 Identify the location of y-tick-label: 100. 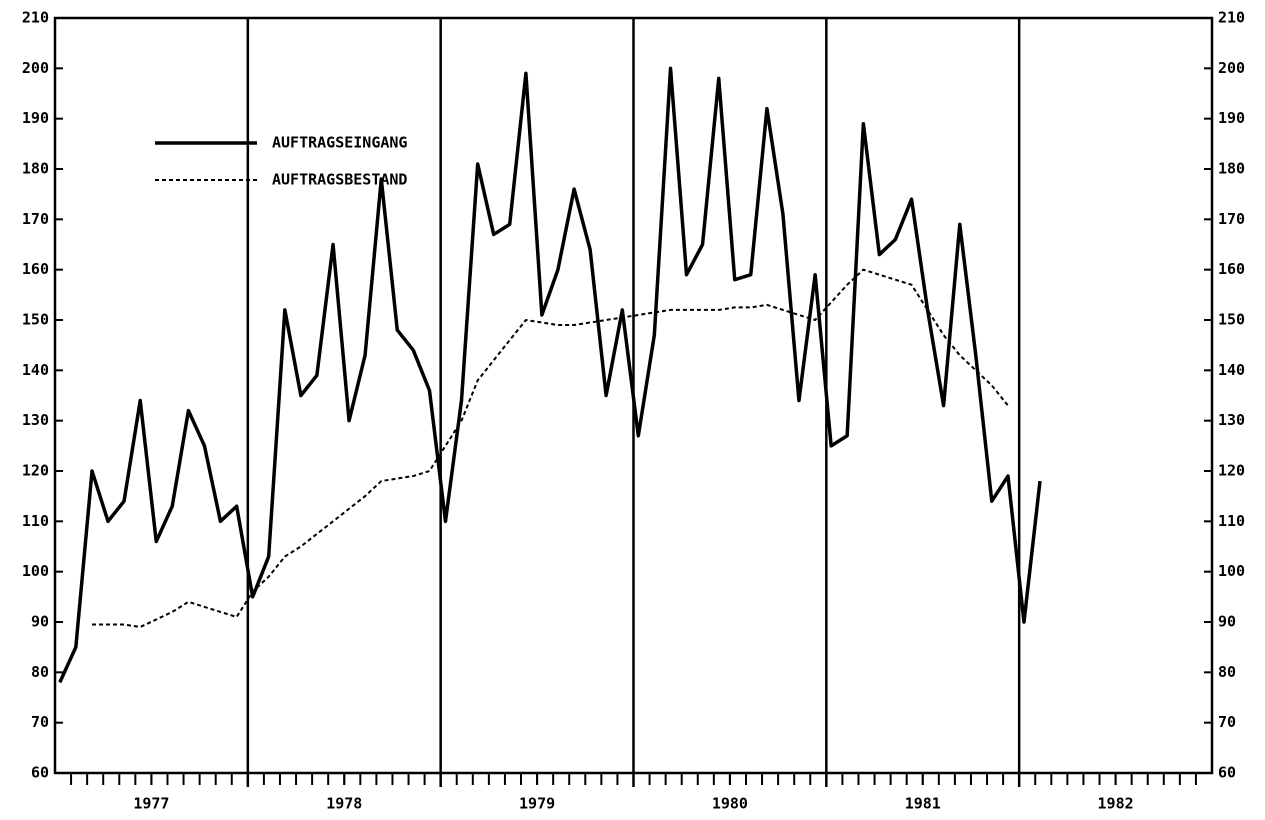
(35, 571).